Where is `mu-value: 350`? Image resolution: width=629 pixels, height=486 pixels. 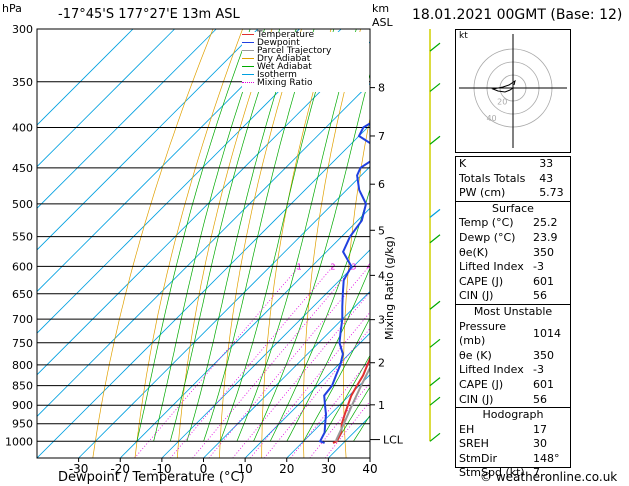 mu-value: 350 is located at coordinates (543, 355).